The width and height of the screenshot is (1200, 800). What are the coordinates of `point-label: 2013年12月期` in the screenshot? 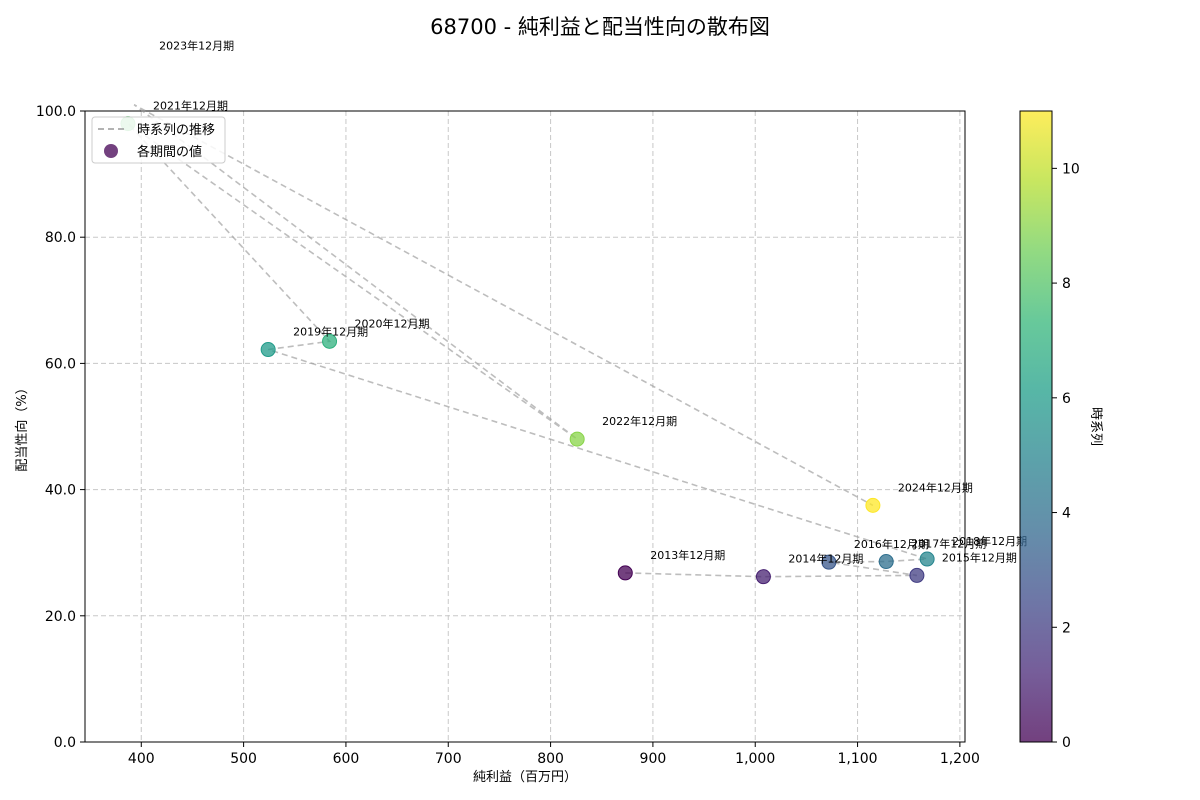 It's located at (687, 555).